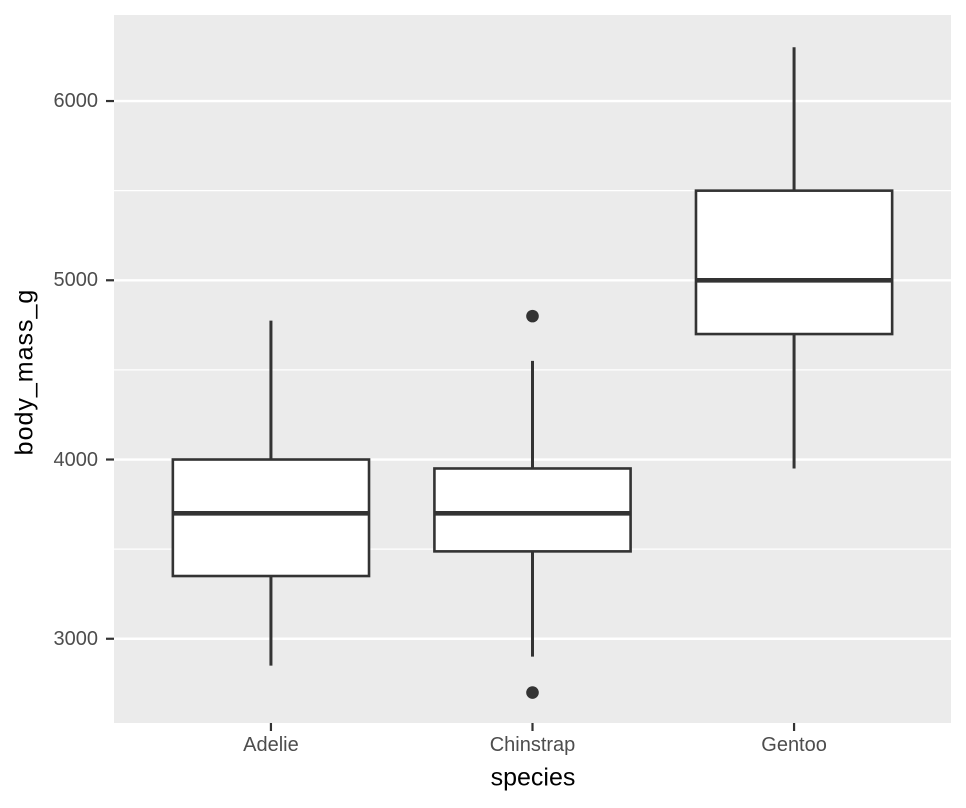 The image size is (966, 808). What do you see at coordinates (533, 777) in the screenshot?
I see `x-axis-title: species` at bounding box center [533, 777].